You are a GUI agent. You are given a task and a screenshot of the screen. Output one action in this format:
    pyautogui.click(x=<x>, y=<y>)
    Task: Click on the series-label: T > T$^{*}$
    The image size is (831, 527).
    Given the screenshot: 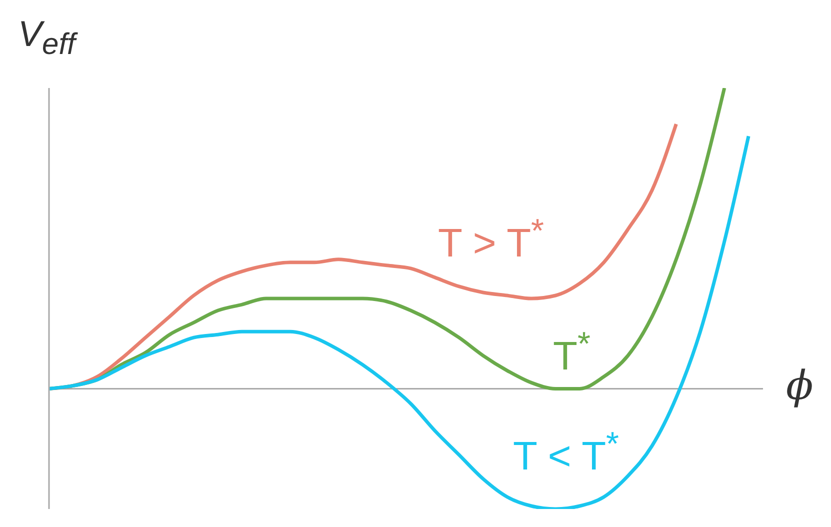 What is the action you would take?
    pyautogui.click(x=491, y=239)
    